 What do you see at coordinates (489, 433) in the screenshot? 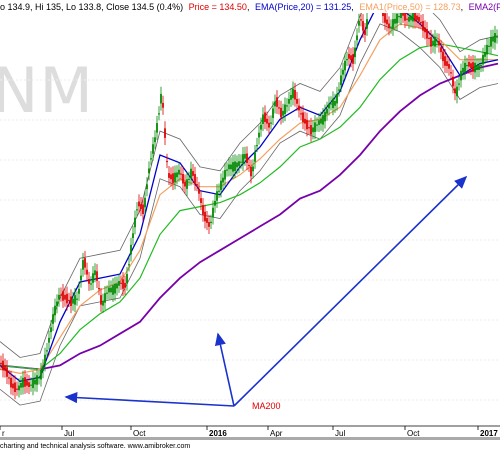
I see `x-tick-label: 2017` at bounding box center [489, 433].